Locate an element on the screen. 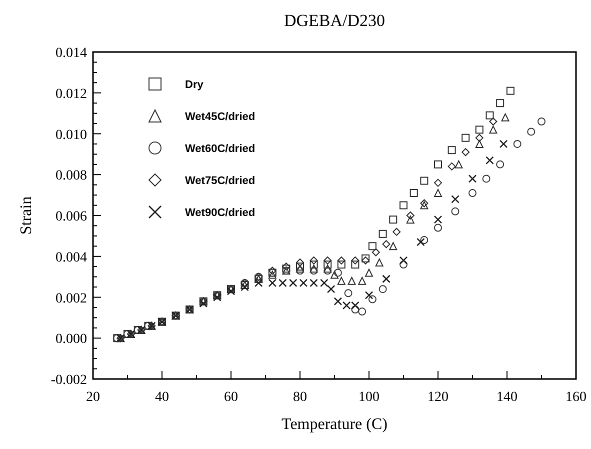 This screenshot has height=449, width=591. legend-label: Wet90C/dried is located at coordinates (220, 213).